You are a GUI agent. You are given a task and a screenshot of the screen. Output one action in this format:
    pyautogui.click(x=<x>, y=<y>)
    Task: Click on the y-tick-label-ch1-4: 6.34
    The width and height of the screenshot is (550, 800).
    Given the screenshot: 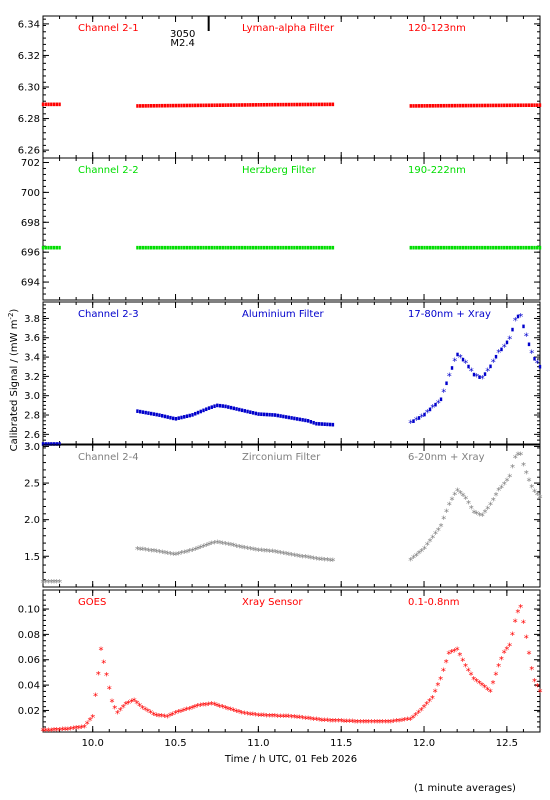 What is the action you would take?
    pyautogui.click(x=29, y=24)
    